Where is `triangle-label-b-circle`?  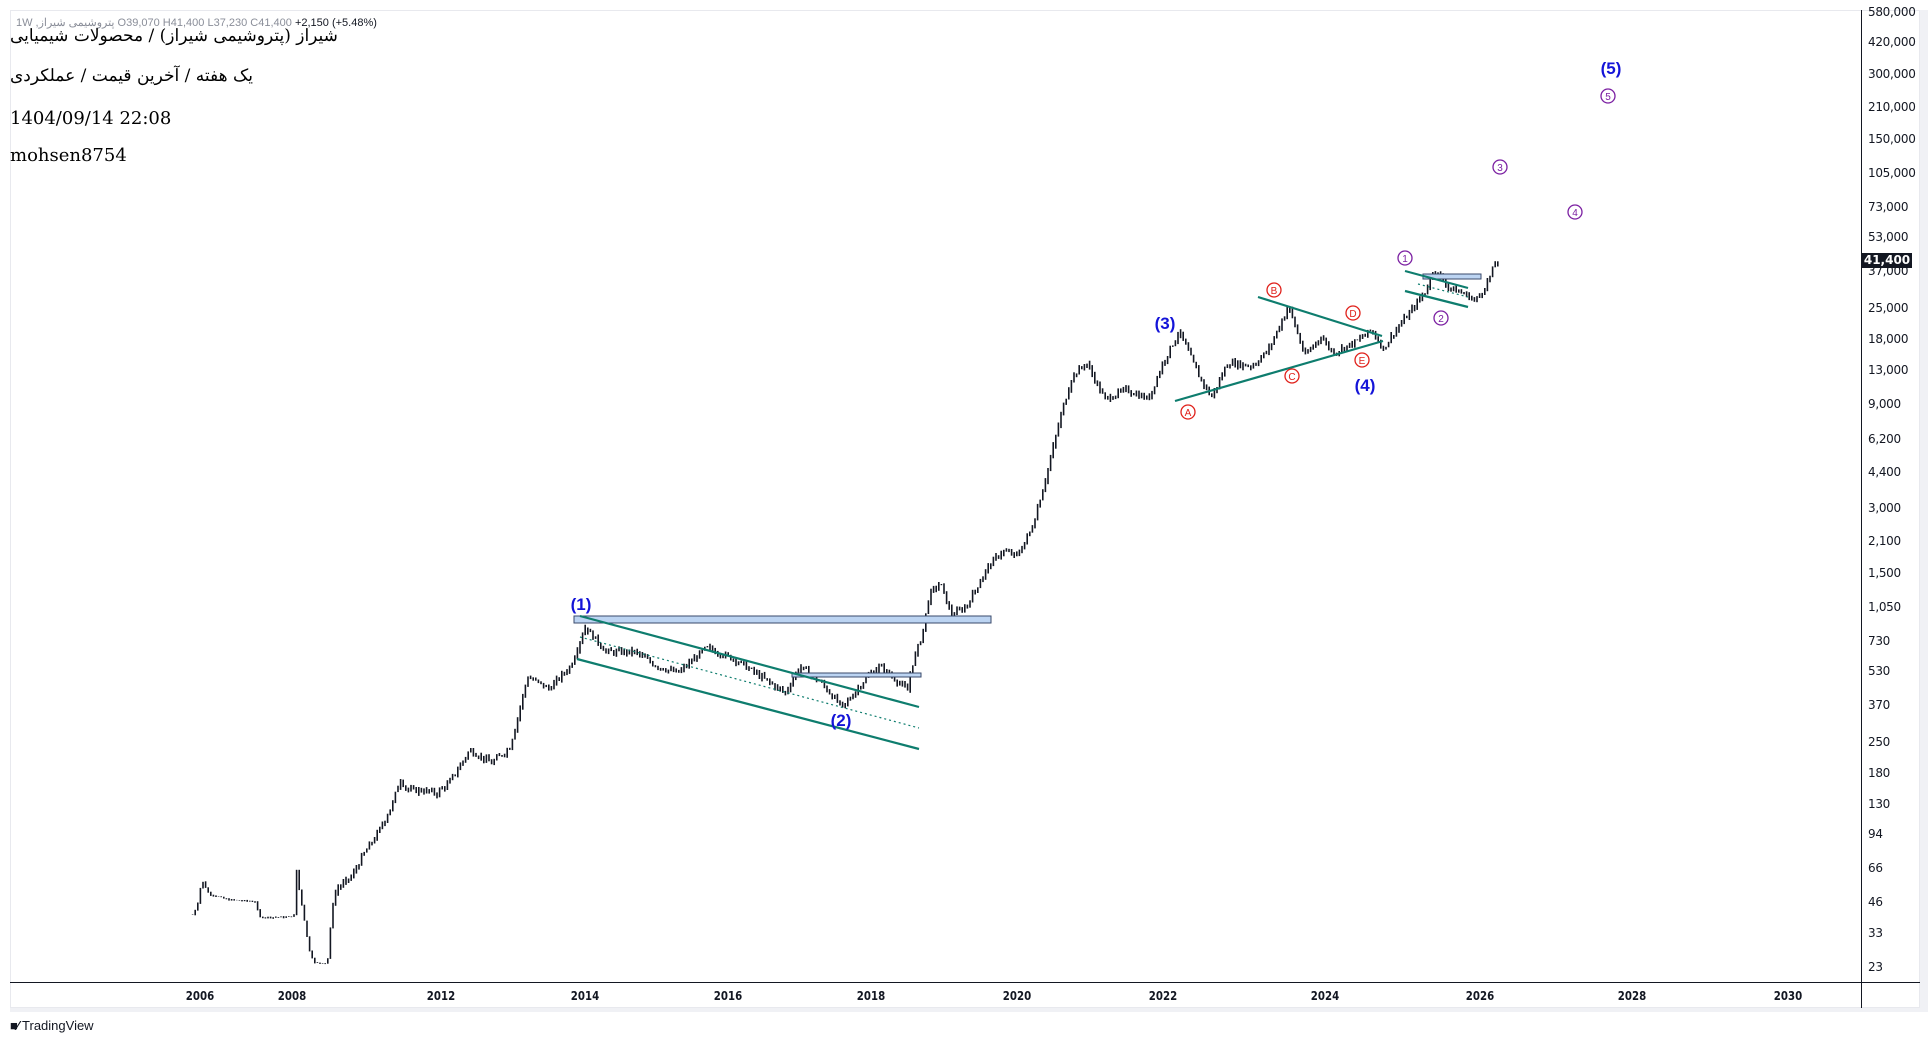 triangle-label-b-circle is located at coordinates (1274, 290).